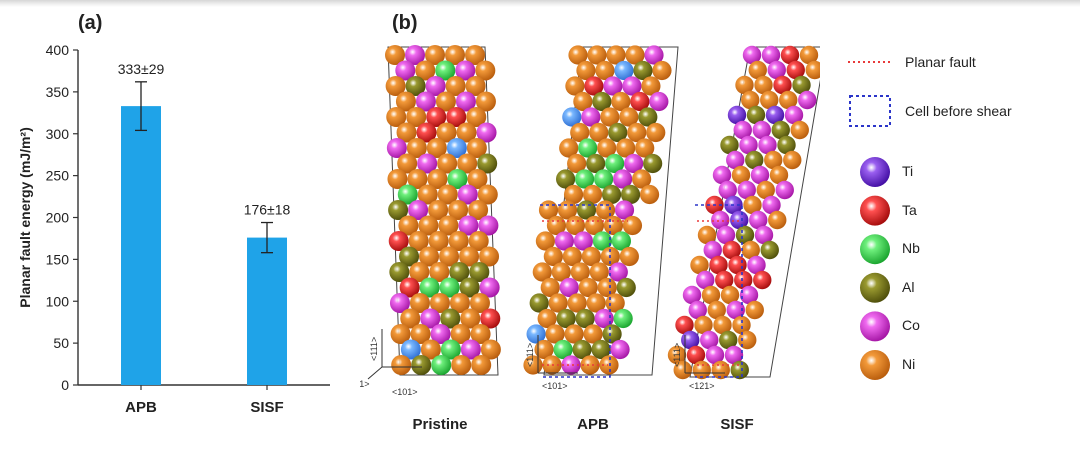 Image resolution: width=1080 pixels, height=455 pixels. Describe the element at coordinates (58, 301) in the screenshot. I see `y-tick-label: 100` at that location.